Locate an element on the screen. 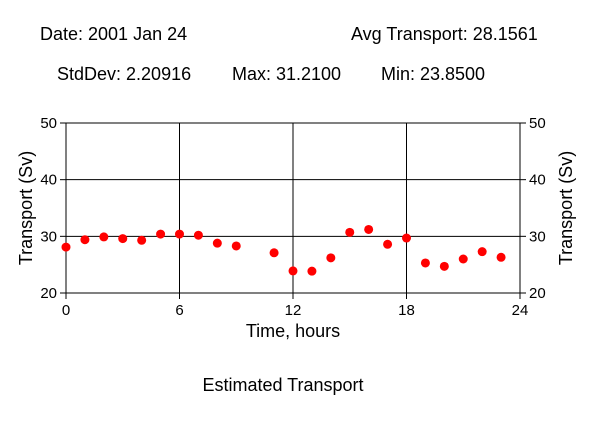 The image size is (596, 422). y-tick-label-right: 50 is located at coordinates (537, 123).